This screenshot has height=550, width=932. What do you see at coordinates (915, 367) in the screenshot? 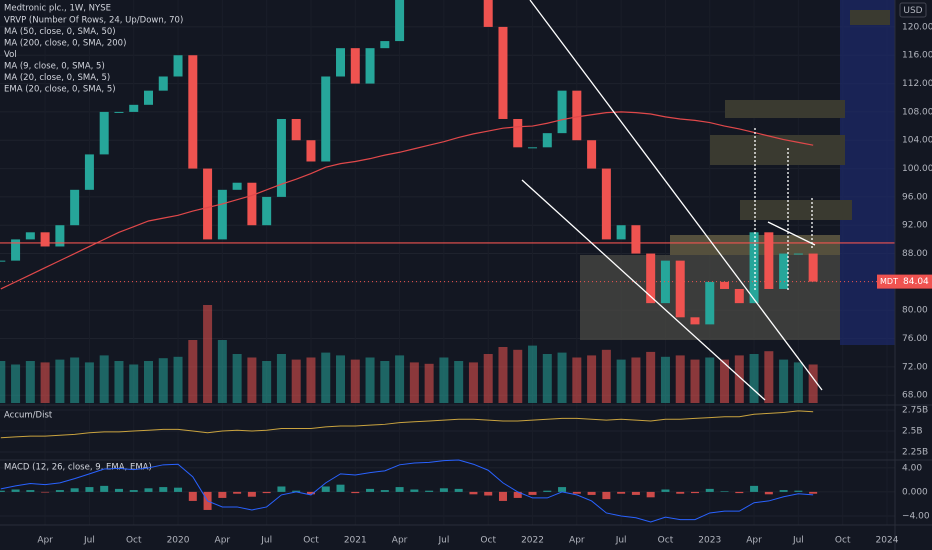
I see `y-tick-label: 72.00` at bounding box center [915, 367].